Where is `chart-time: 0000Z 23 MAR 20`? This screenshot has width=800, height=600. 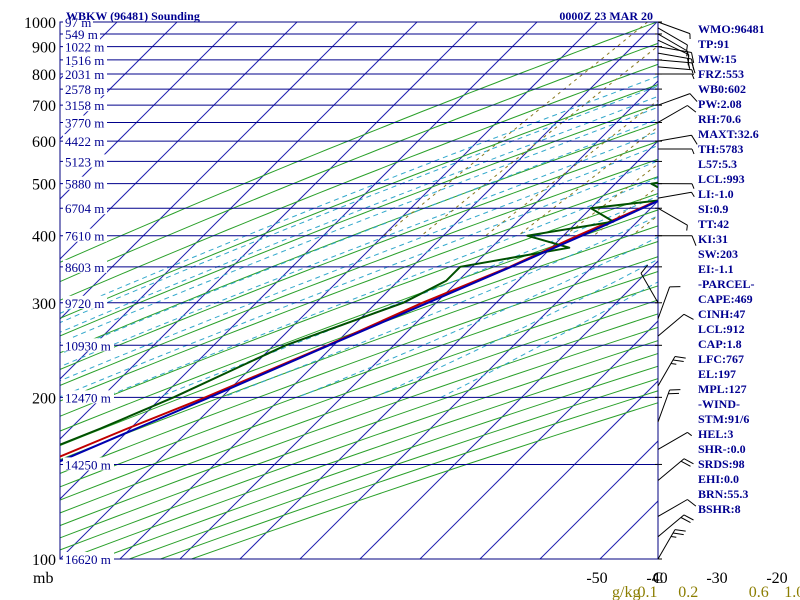 chart-time: 0000Z 23 MAR 20 is located at coordinates (606, 16).